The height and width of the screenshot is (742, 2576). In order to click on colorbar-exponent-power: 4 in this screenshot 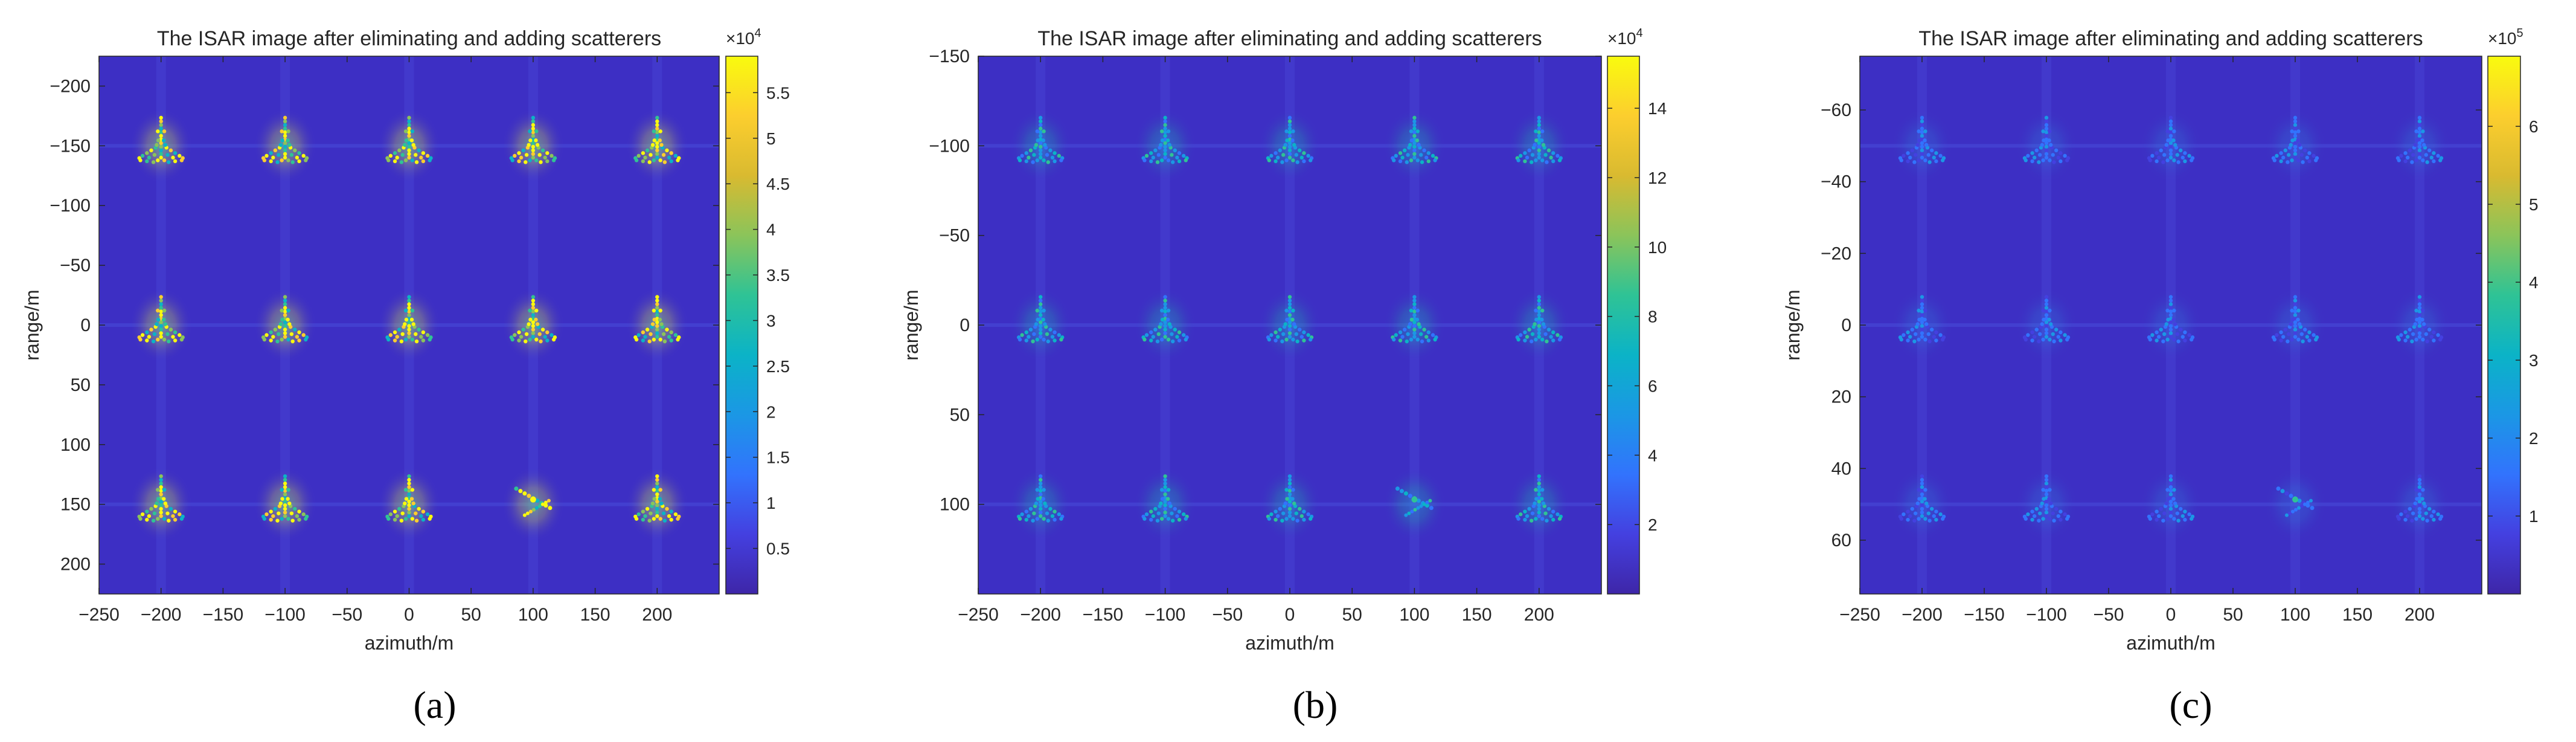, I will do `click(758, 33)`.